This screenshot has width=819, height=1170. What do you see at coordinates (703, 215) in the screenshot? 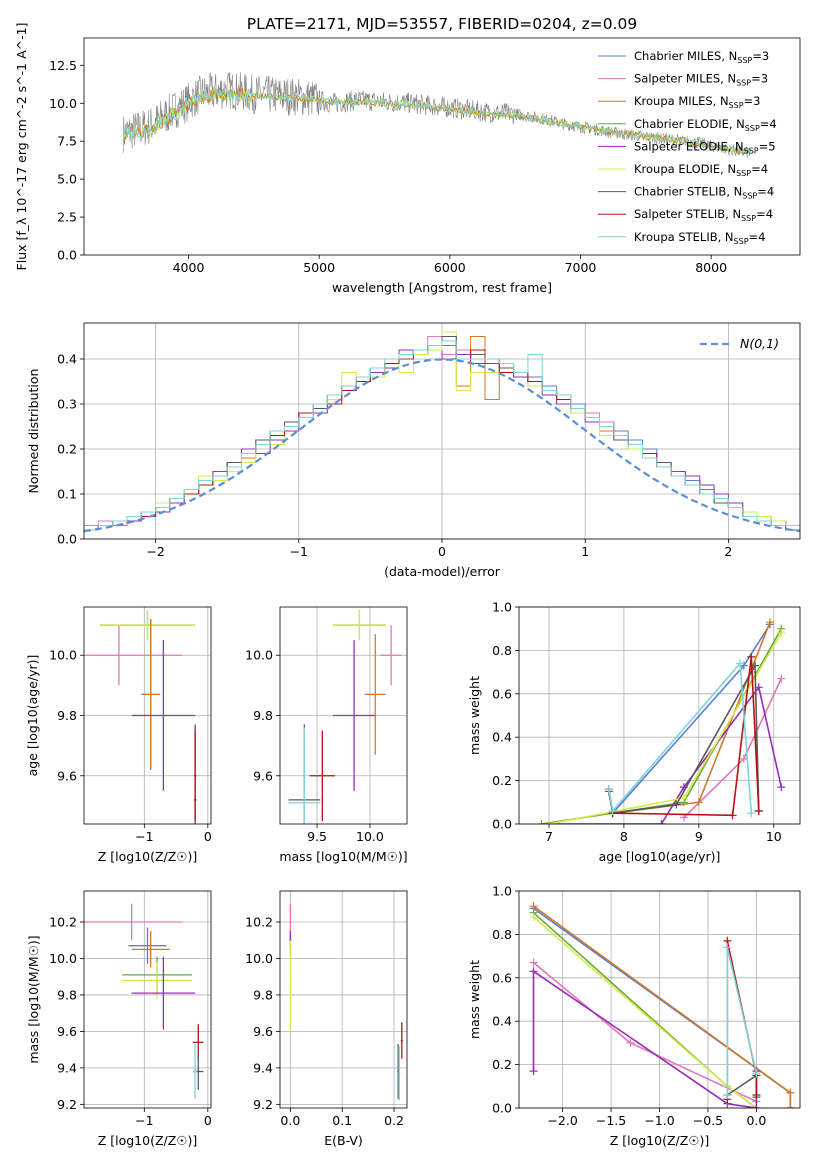
I see `legend-label: Salpeter STELIB, NSSP=4` at bounding box center [703, 215].